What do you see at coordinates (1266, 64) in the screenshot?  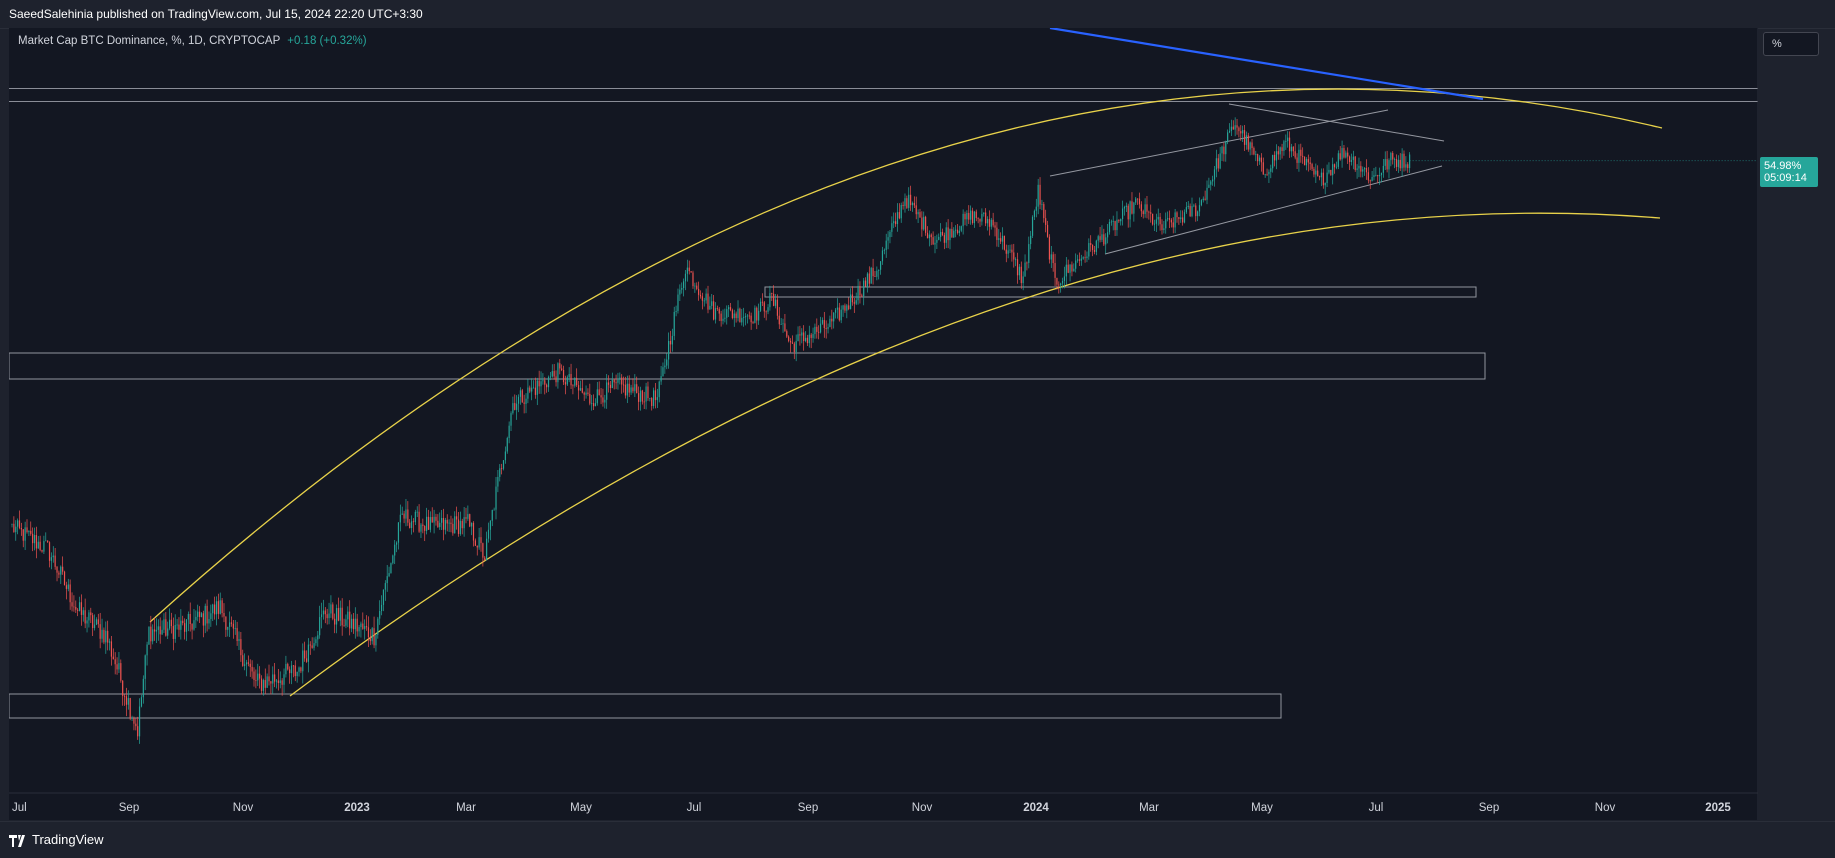 I see `blue-trendline` at bounding box center [1266, 64].